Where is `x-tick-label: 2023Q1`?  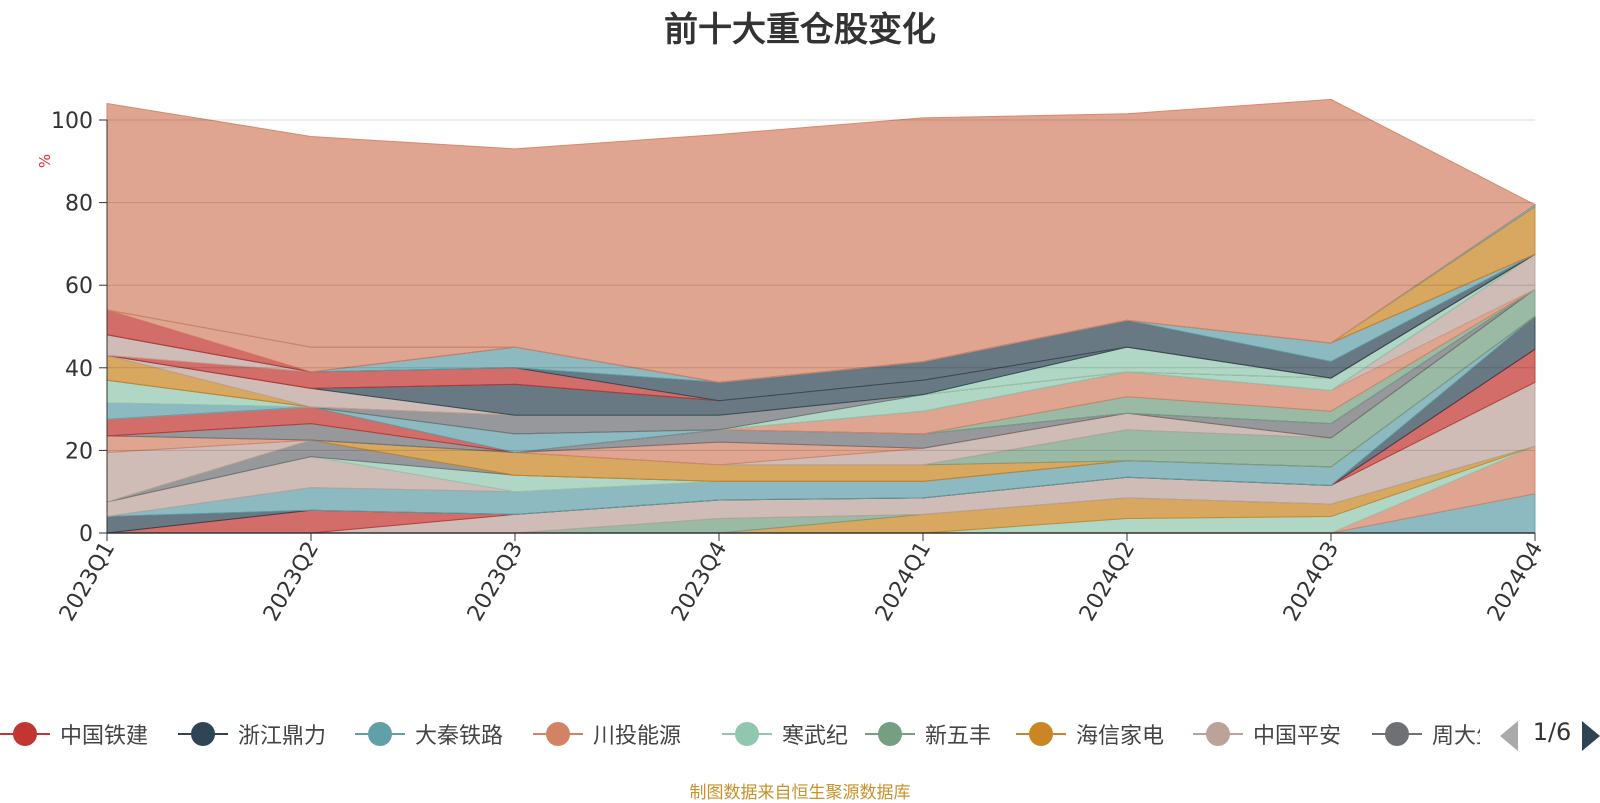
x-tick-label: 2023Q1 is located at coordinates (87, 582).